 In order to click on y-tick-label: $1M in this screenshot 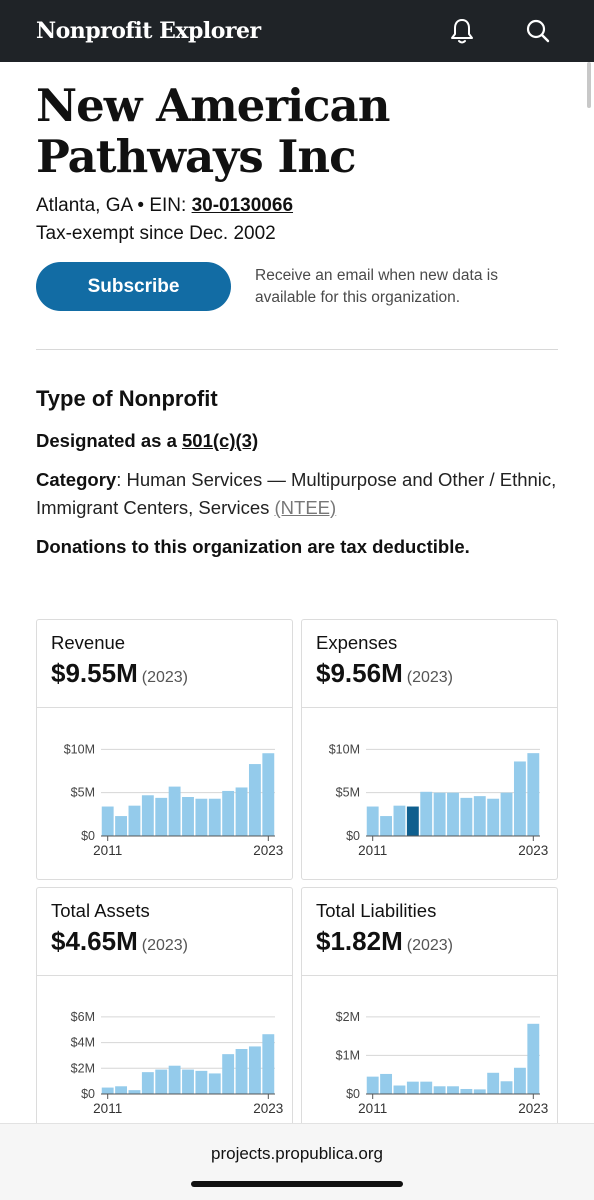, I will do `click(348, 1055)`.